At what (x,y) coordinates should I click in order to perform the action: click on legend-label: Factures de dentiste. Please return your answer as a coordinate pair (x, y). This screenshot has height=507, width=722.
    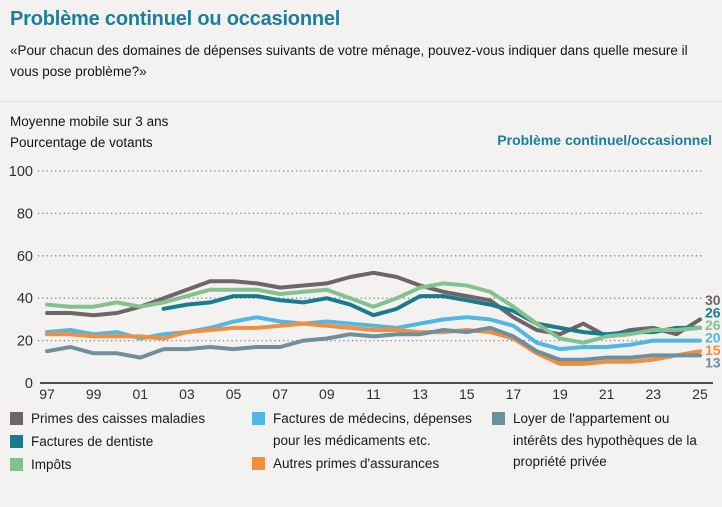
    Looking at the image, I should click on (92, 441).